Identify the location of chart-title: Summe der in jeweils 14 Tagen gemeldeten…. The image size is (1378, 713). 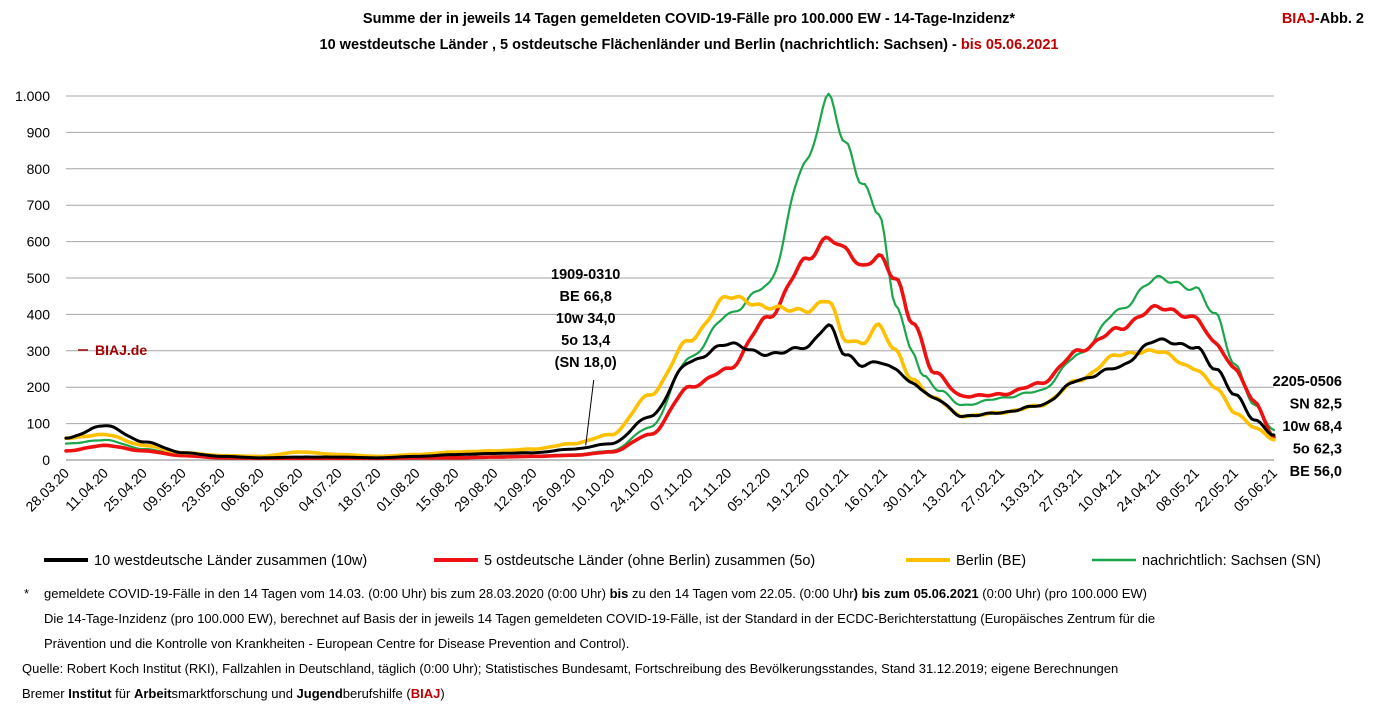
(689, 19).